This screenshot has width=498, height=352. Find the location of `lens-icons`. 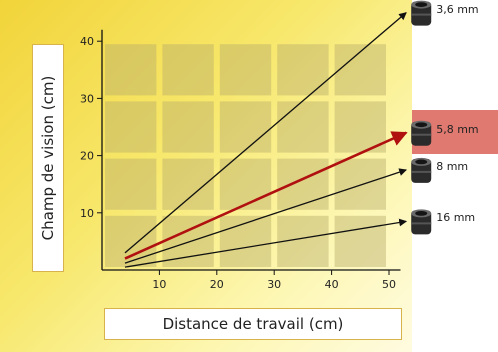

lens-icons is located at coordinates (421, 117).